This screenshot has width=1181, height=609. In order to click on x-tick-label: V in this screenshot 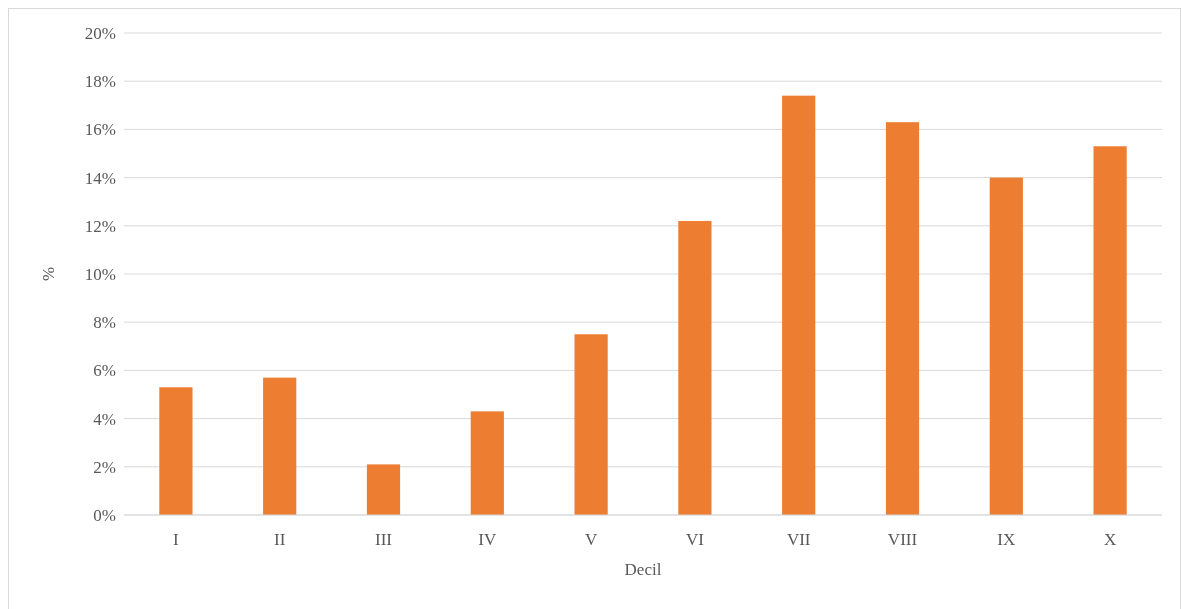, I will do `click(591, 539)`.